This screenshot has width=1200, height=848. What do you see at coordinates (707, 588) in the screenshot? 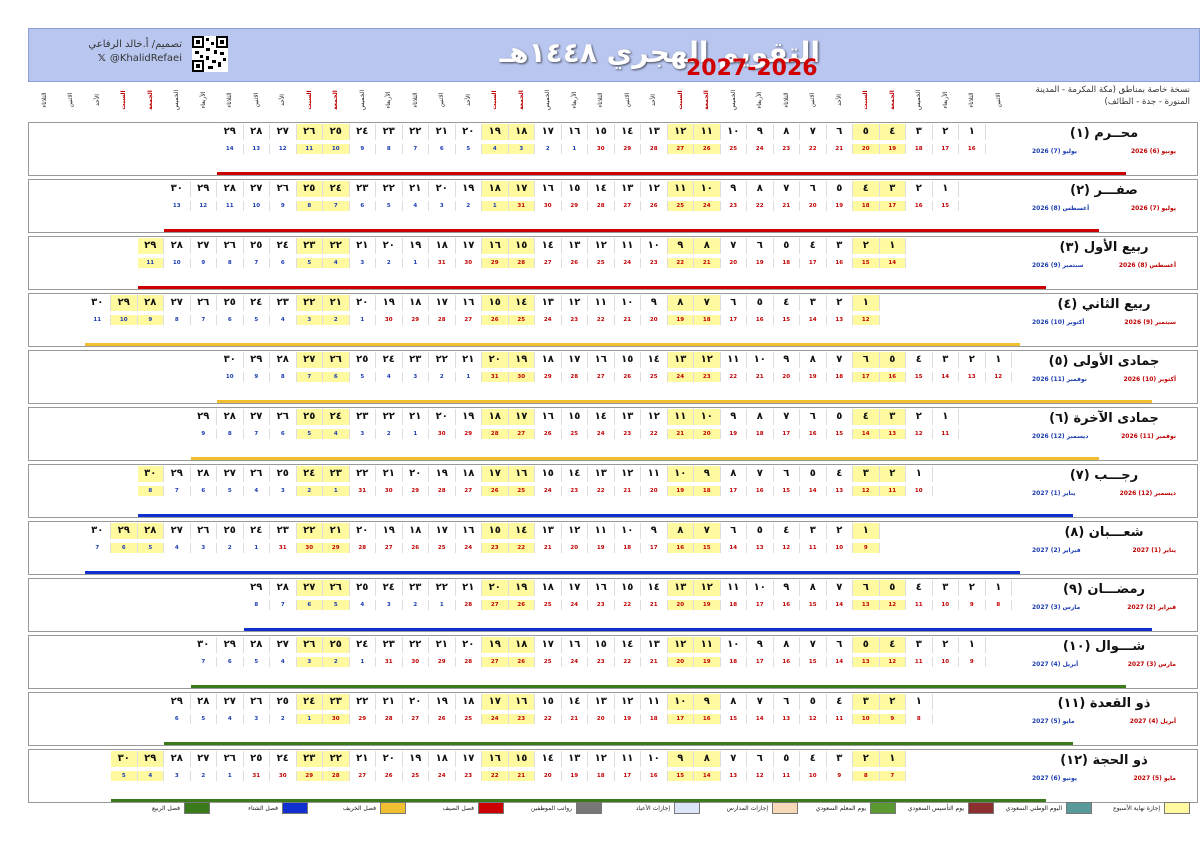
I see `hijri-day: ١٢` at bounding box center [707, 588].